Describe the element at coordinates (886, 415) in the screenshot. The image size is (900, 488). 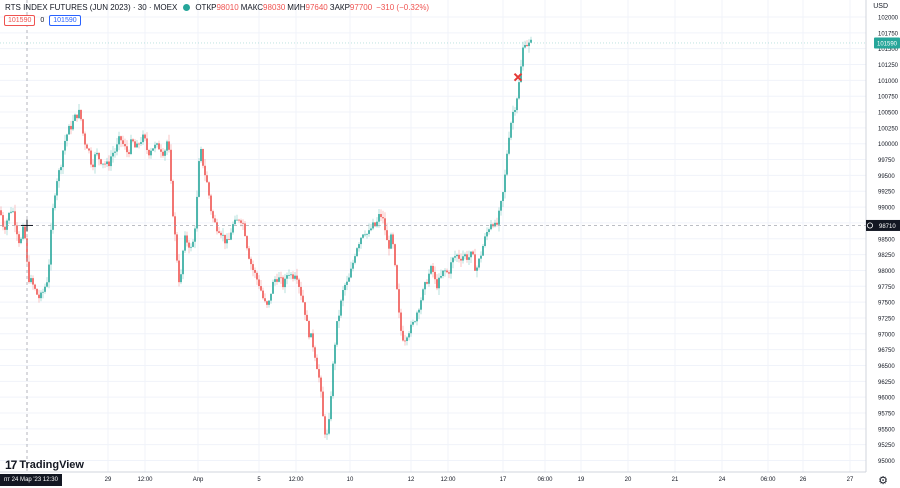
I see `y-tick-label: 95750` at that location.